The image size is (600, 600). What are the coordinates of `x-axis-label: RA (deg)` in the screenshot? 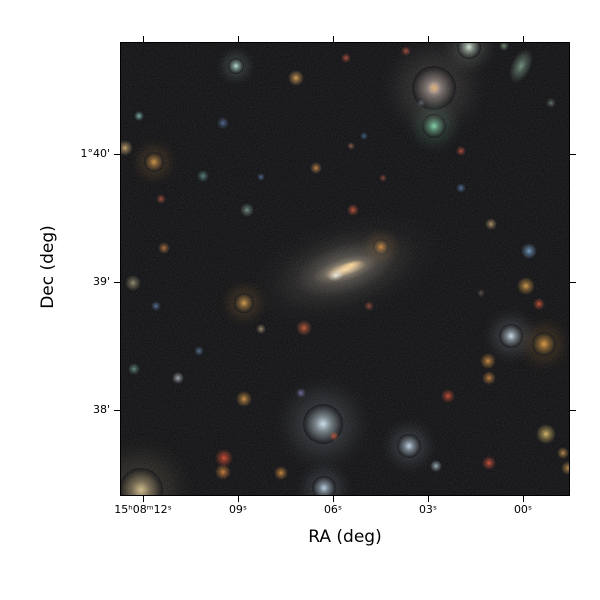 It's located at (345, 537).